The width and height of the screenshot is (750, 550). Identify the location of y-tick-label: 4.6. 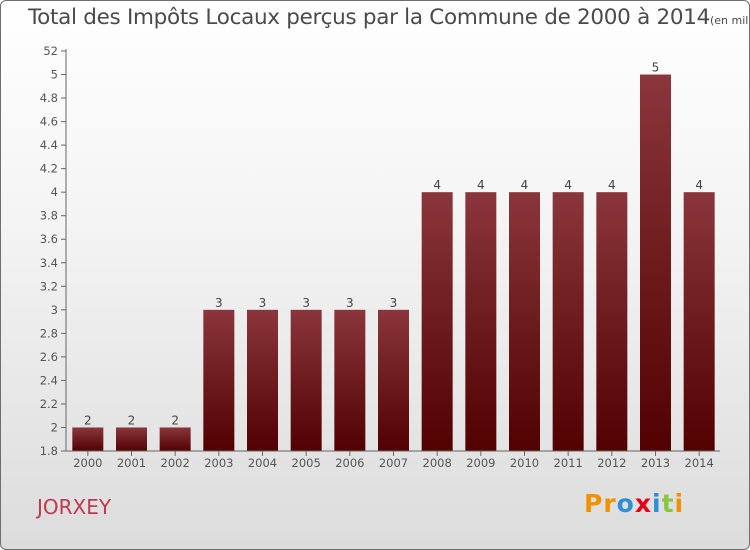
(49, 122).